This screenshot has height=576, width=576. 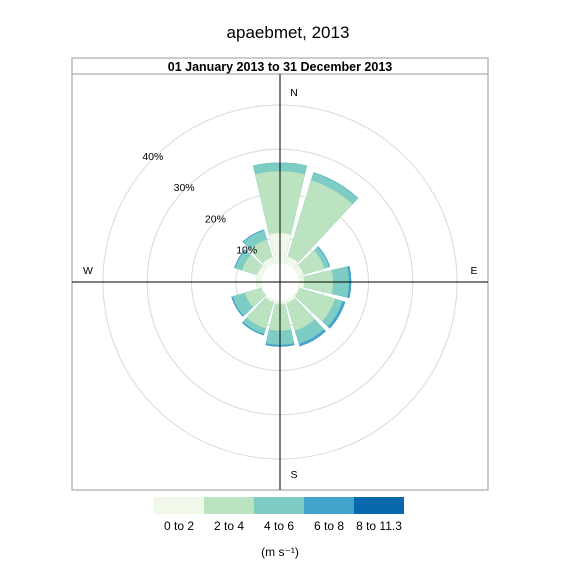 I want to click on ring-label-20: 20%, so click(x=215, y=219).